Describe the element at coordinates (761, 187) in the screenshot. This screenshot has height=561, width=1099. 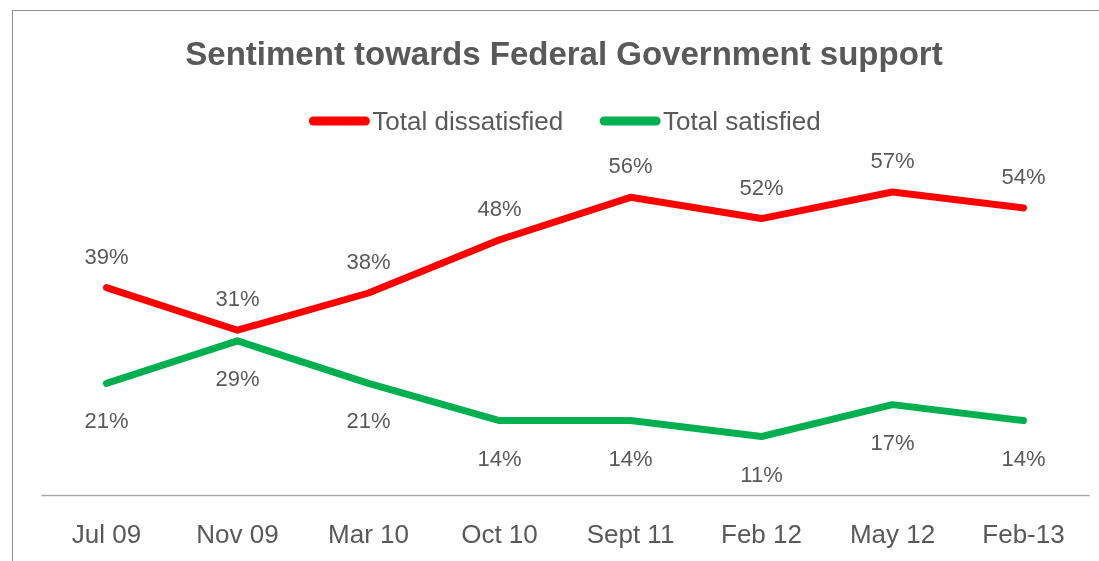
I see `data-label: 52%` at that location.